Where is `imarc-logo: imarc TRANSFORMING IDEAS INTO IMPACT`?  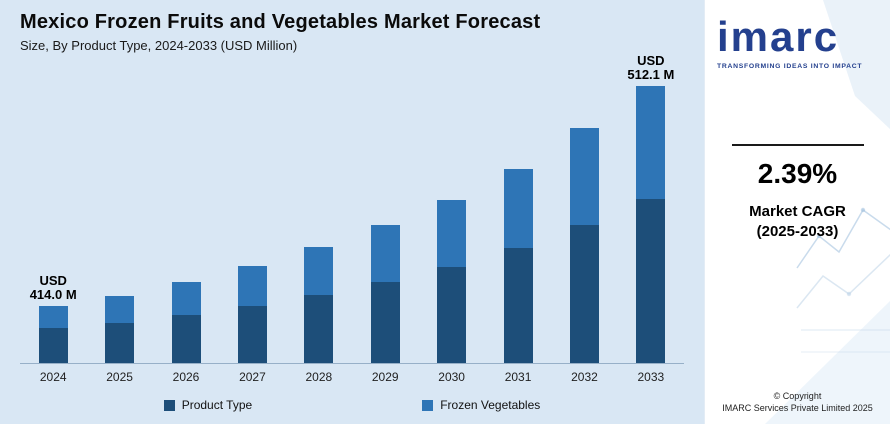
imarc-logo: imarc TRANSFORMING IDEAS INTO IMPACT is located at coordinates (797, 42).